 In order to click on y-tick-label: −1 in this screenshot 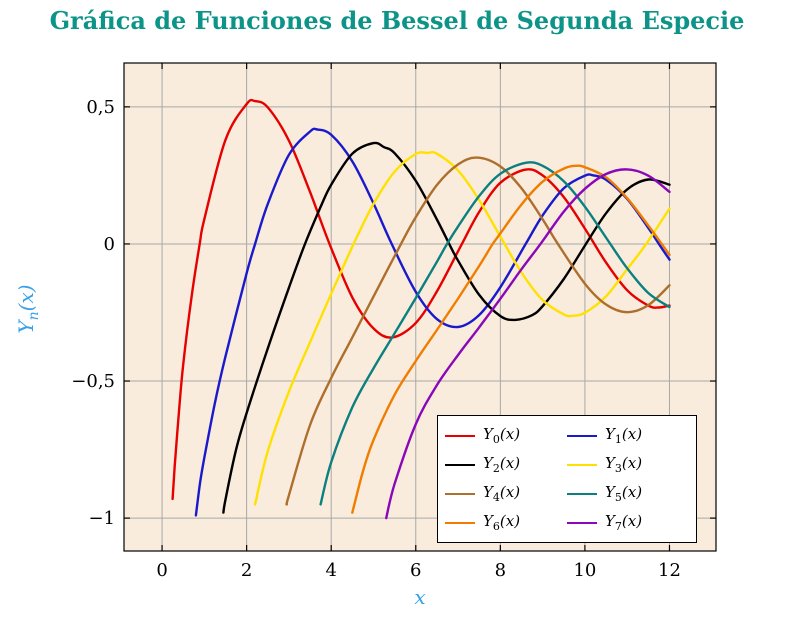, I will do `click(101, 518)`.